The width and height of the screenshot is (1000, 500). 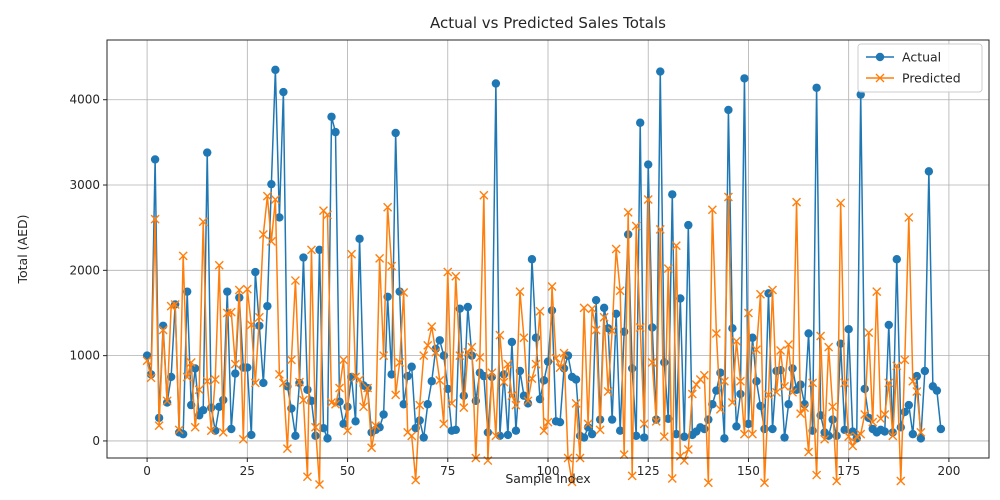 What do you see at coordinates (920, 68) in the screenshot?
I see `legend: Actual Predicted` at bounding box center [920, 68].